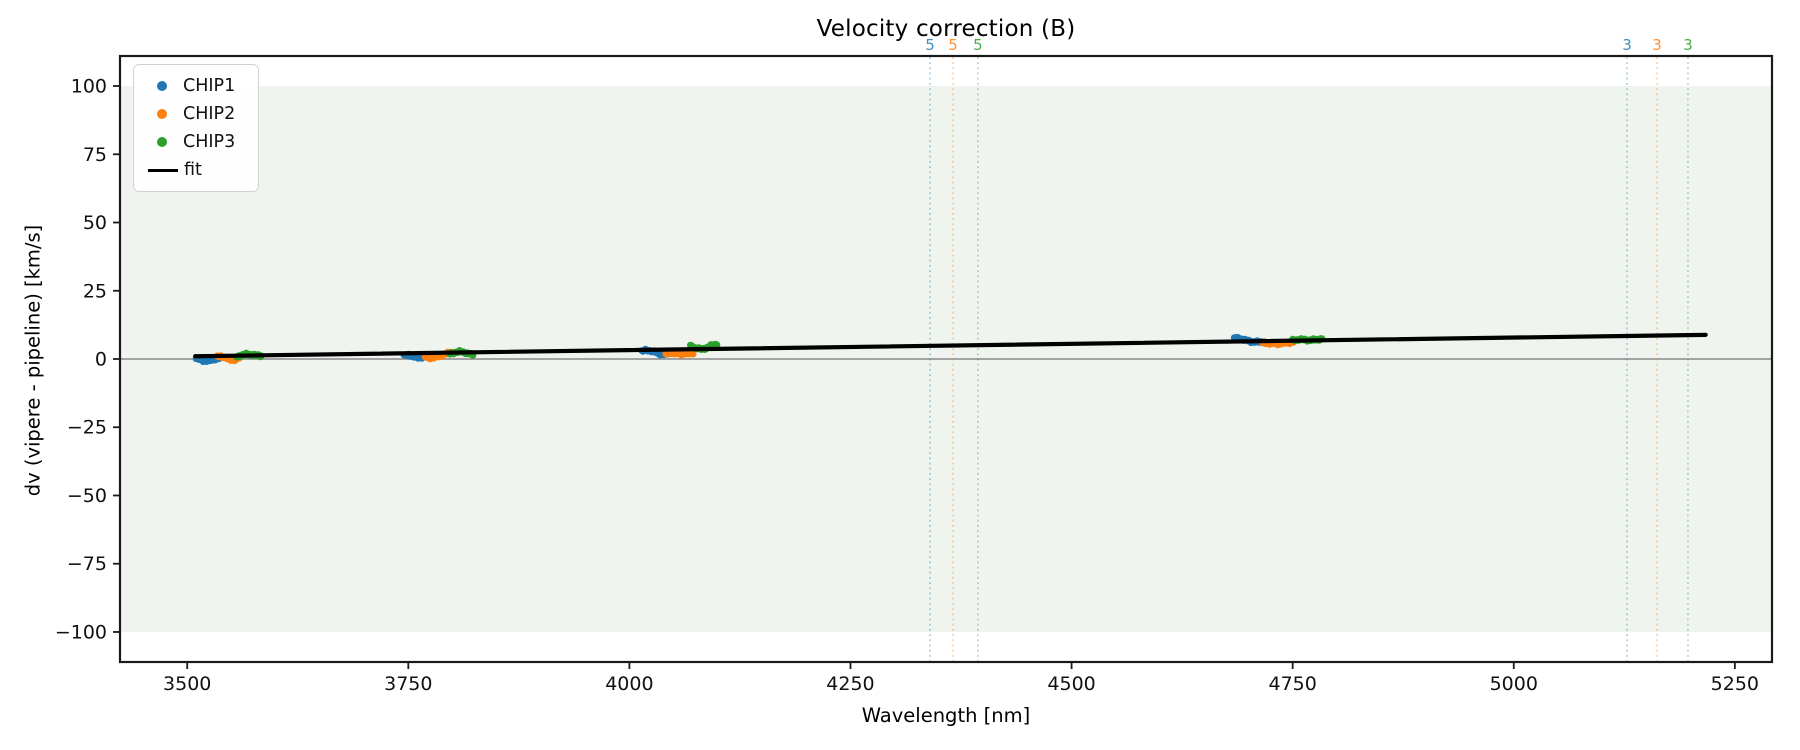  What do you see at coordinates (946, 29) in the screenshot?
I see `chart-title: Velocity correction (B)` at bounding box center [946, 29].